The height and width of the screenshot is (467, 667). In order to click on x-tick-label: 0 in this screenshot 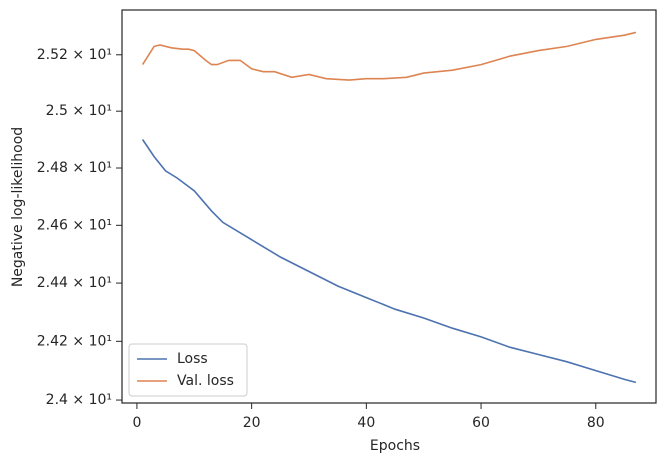, I will do `click(136, 423)`.